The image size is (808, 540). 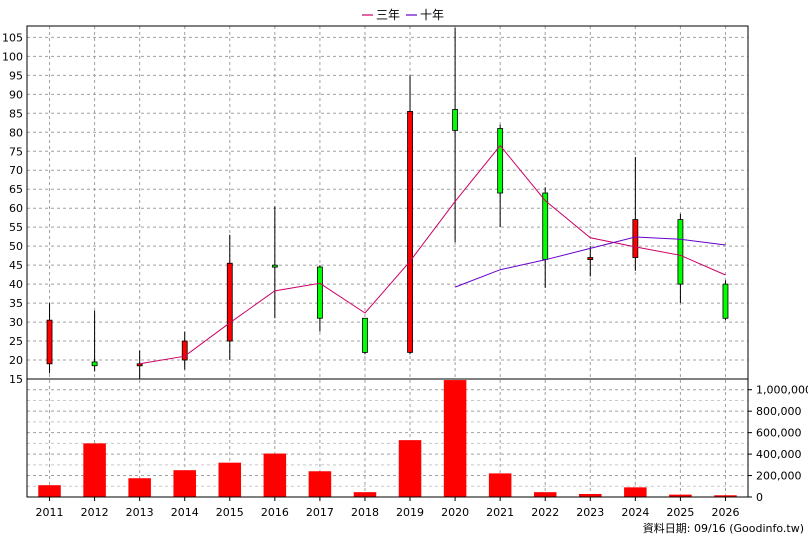 I want to click on price-tick-label: 45, so click(x=16, y=265).